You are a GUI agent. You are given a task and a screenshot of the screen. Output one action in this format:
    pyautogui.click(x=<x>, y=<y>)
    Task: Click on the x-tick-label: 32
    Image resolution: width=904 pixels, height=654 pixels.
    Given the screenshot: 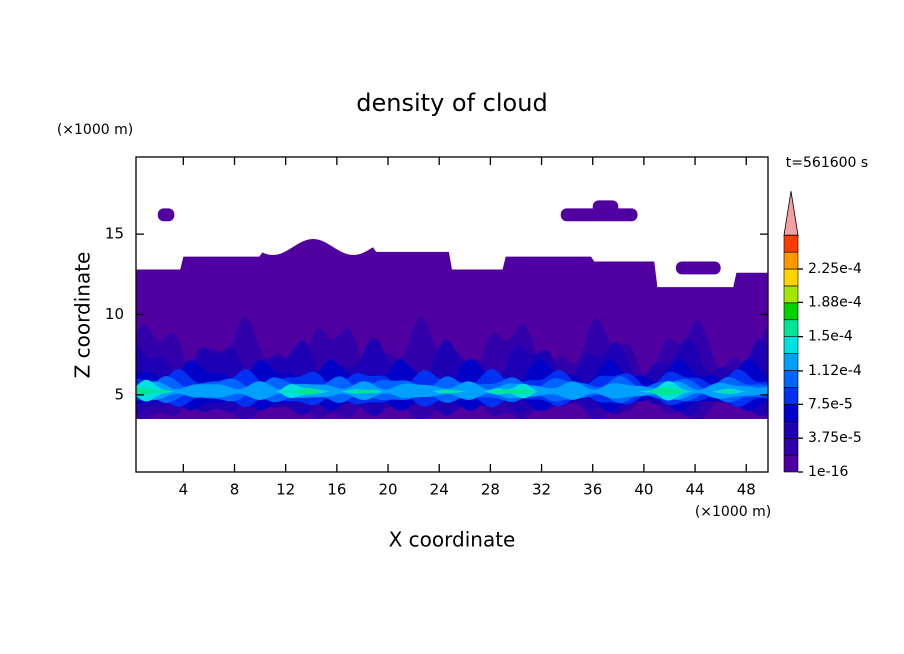 What is the action you would take?
    pyautogui.click(x=541, y=490)
    